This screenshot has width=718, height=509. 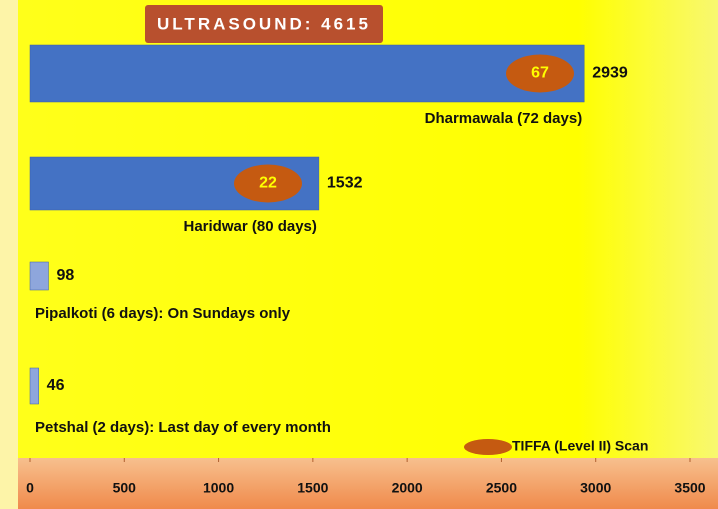 What do you see at coordinates (368, 483) in the screenshot?
I see `axis-band` at bounding box center [368, 483].